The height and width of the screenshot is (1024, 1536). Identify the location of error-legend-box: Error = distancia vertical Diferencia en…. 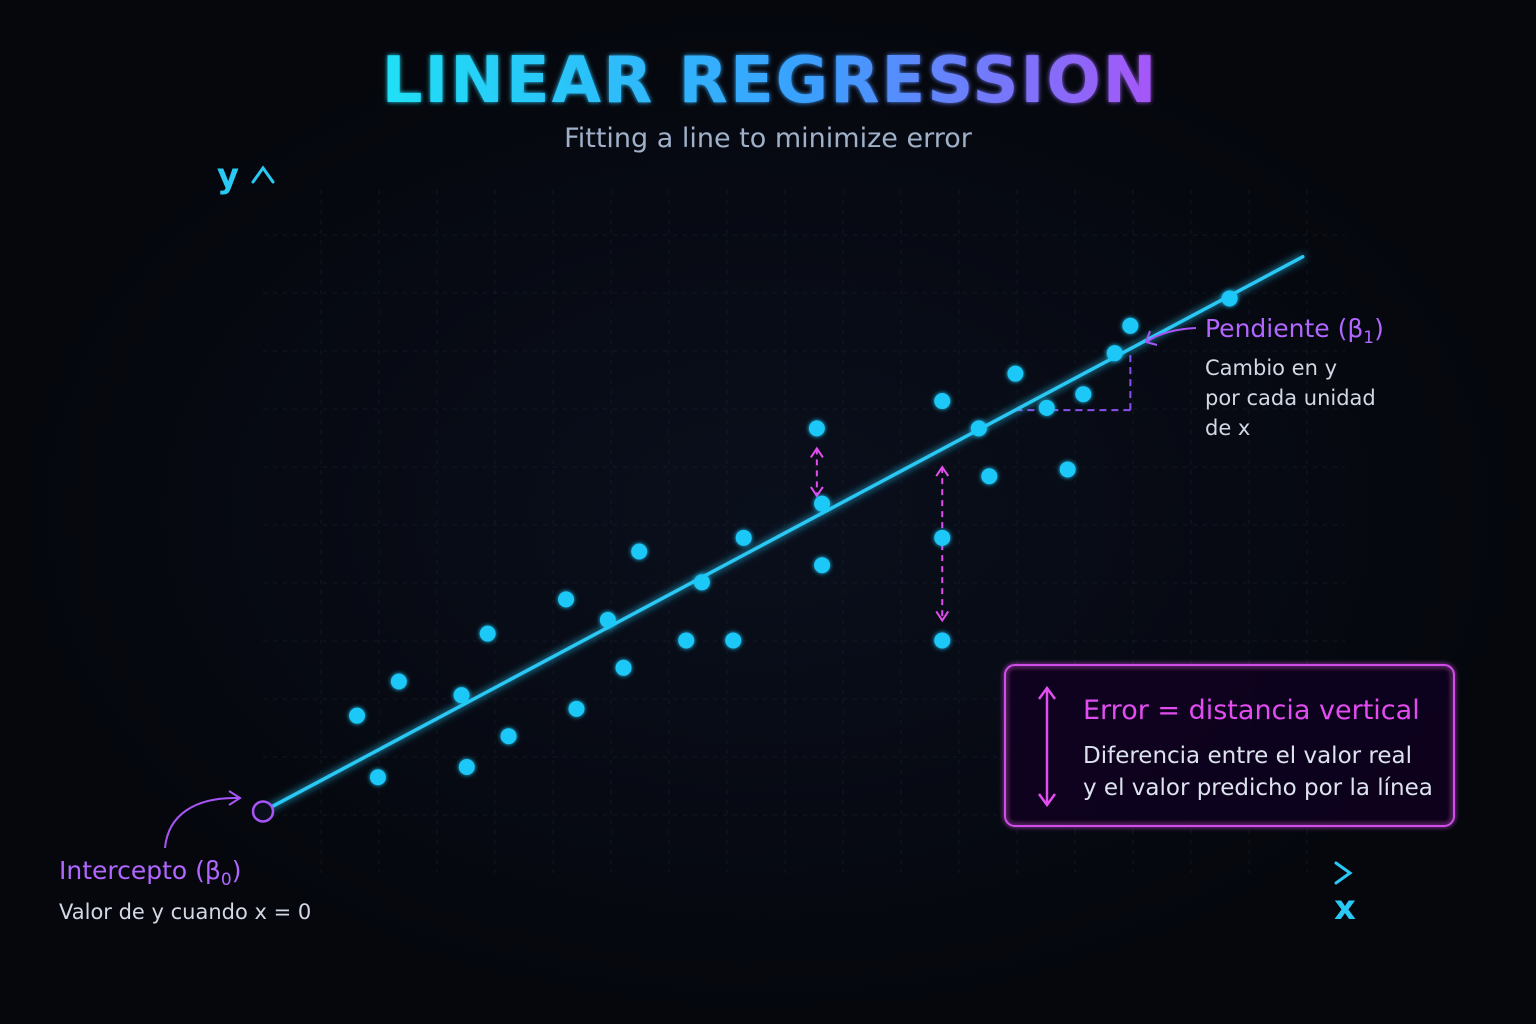
(1229, 745).